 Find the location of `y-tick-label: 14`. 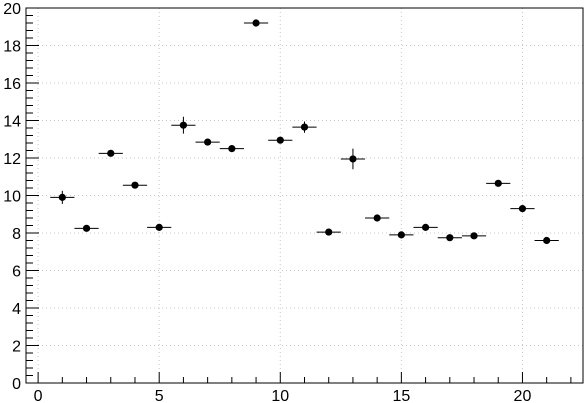

y-tick-label: 14 is located at coordinates (12, 122).